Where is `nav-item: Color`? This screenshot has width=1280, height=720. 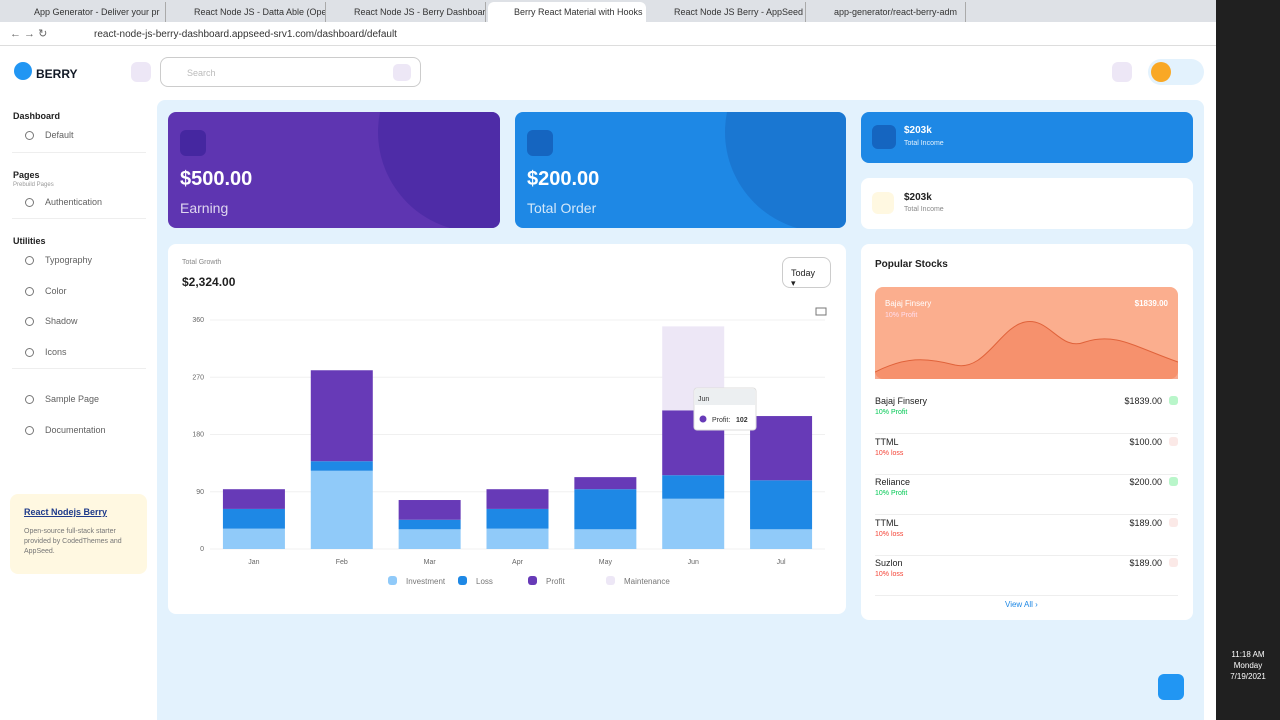 nav-item: Color is located at coordinates (56, 290).